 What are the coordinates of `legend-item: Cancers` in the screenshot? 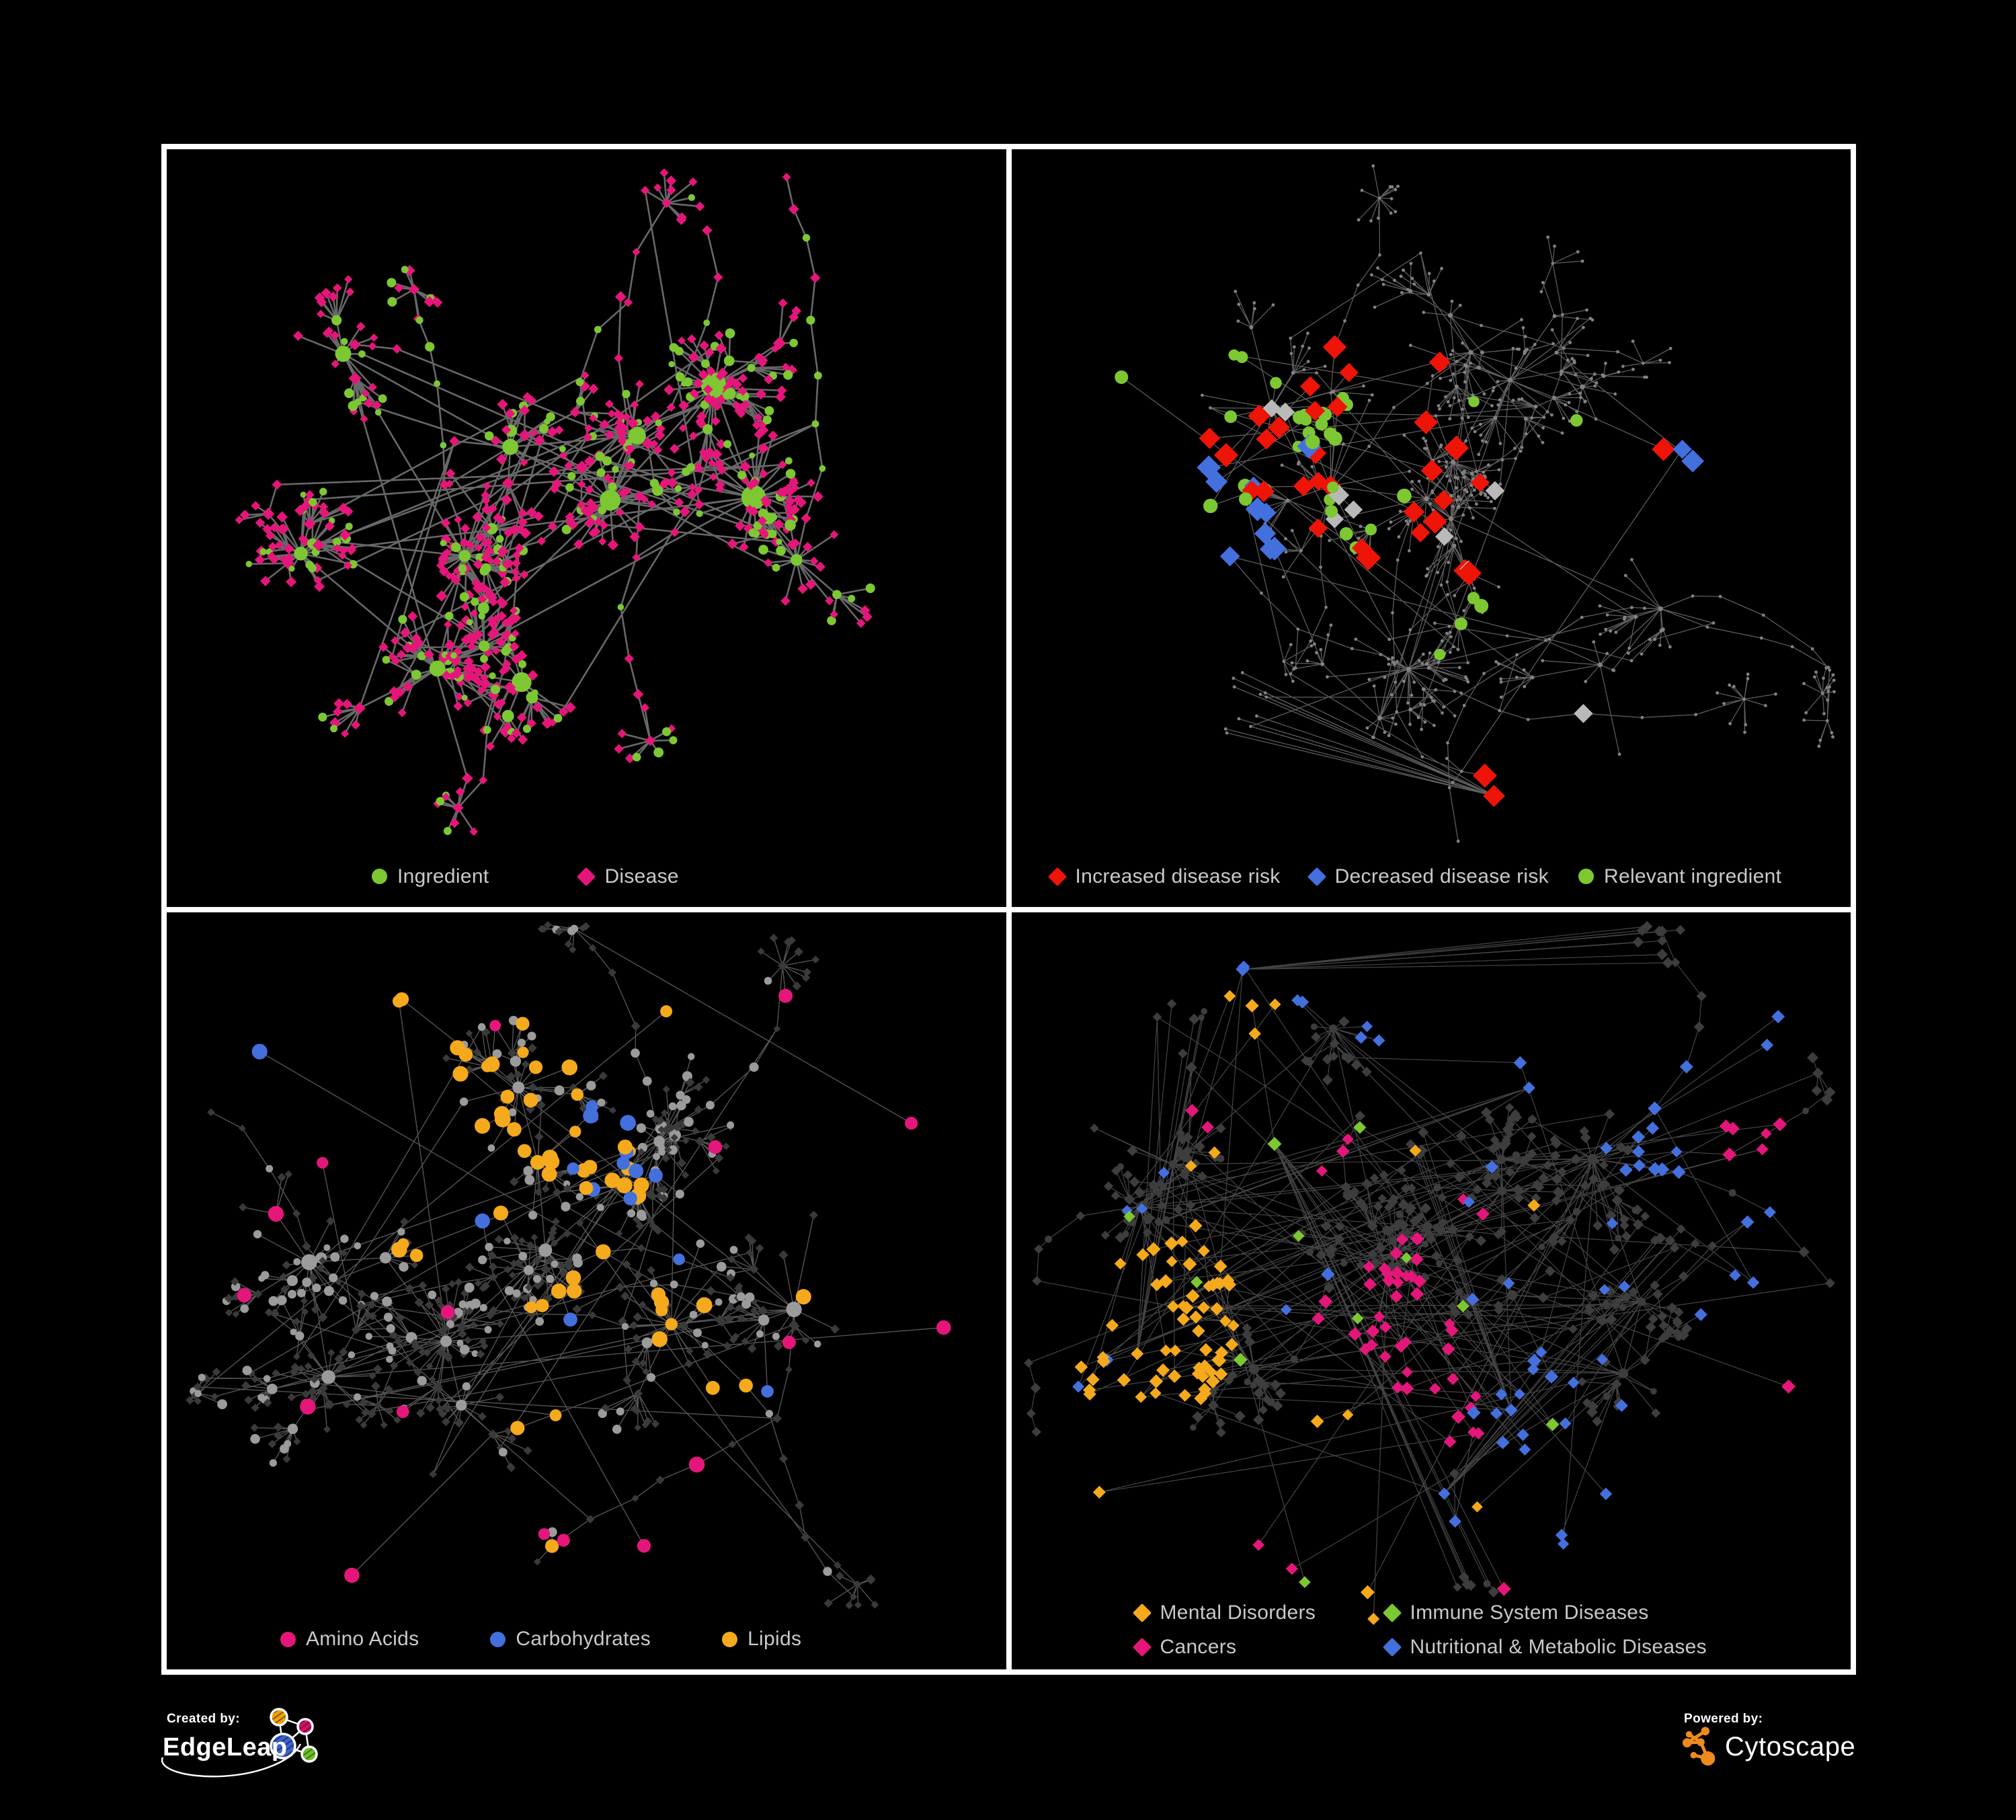 It's located at (1258, 1647).